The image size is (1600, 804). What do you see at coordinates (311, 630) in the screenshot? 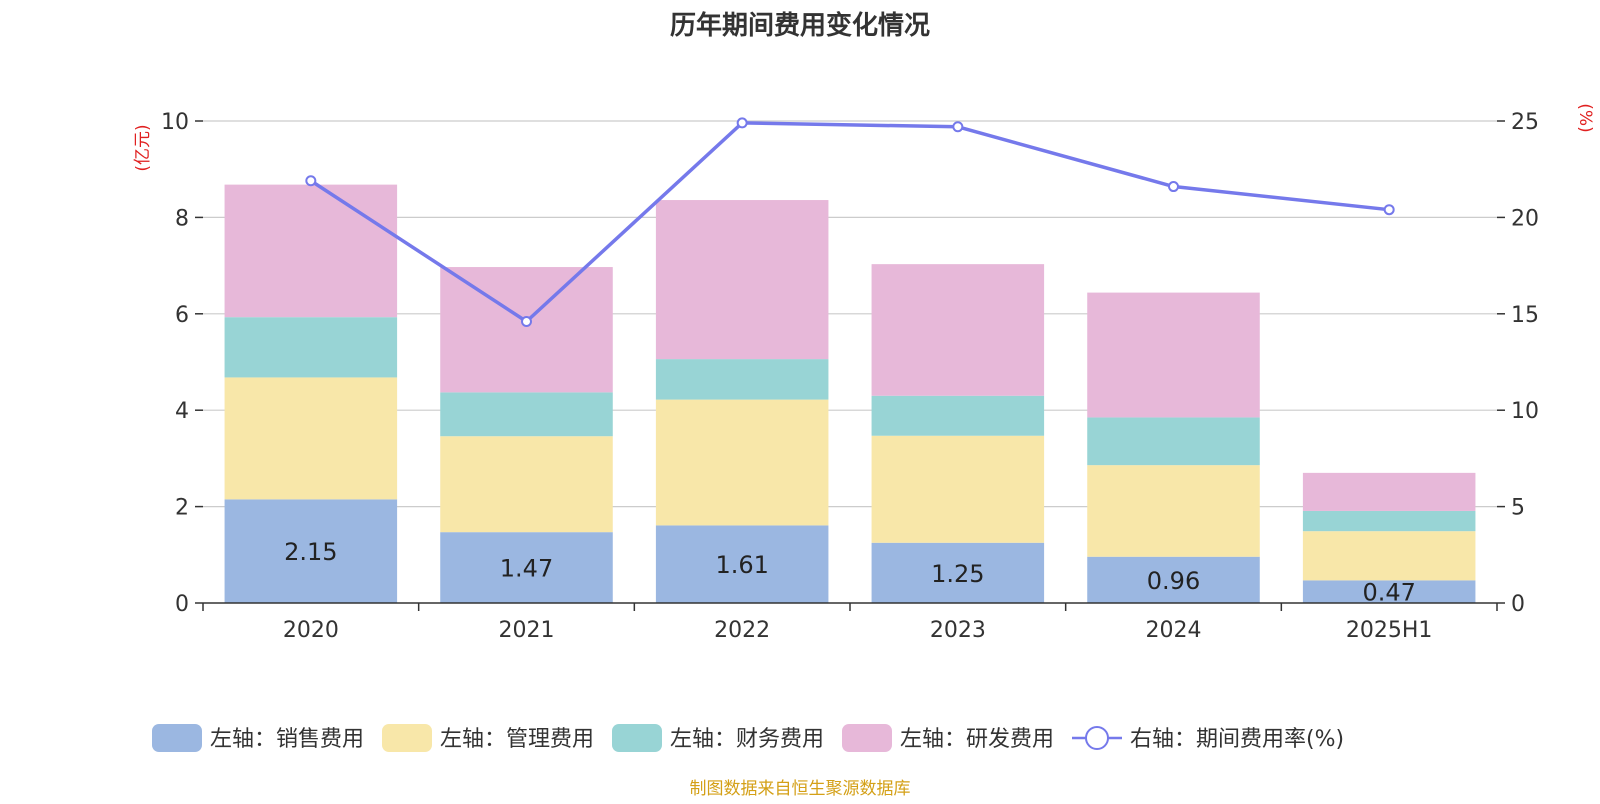
I see `x-tick-label: 2020` at bounding box center [311, 630].